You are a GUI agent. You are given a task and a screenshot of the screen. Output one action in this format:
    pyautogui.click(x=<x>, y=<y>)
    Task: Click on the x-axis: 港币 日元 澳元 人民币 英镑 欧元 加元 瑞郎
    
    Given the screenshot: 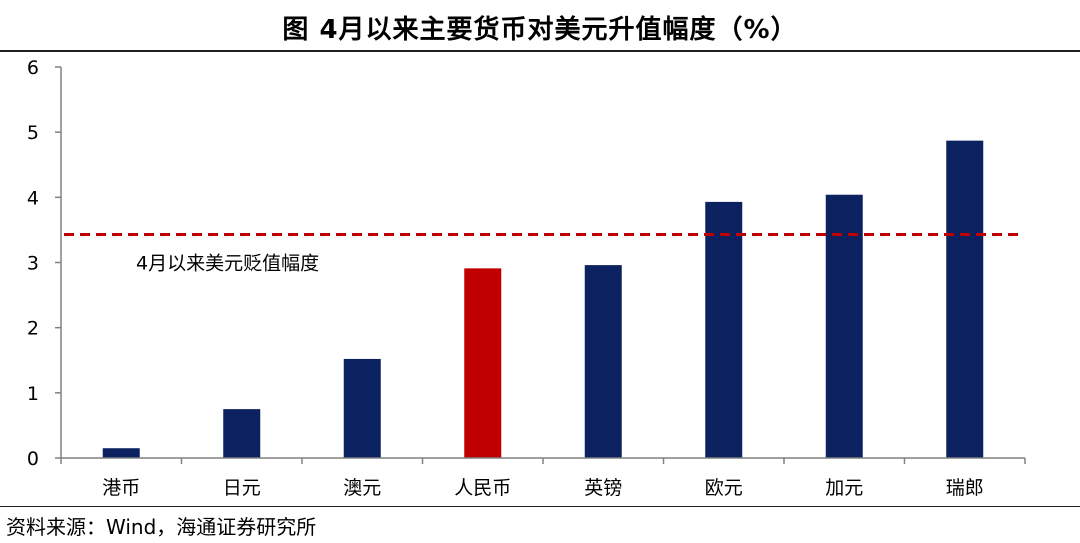 What is the action you would take?
    pyautogui.click(x=543, y=478)
    